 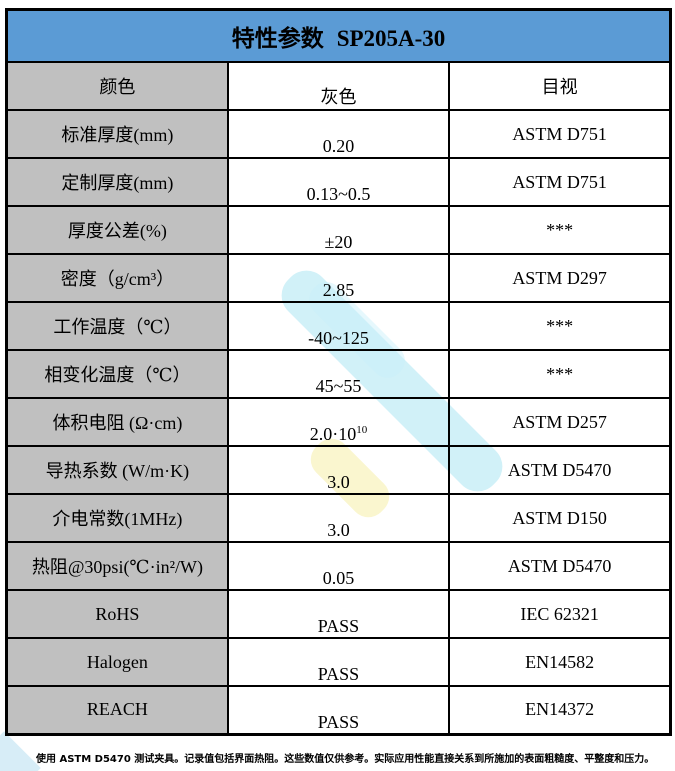 I want to click on param-label: 厚度公差(%), so click(x=117, y=230).